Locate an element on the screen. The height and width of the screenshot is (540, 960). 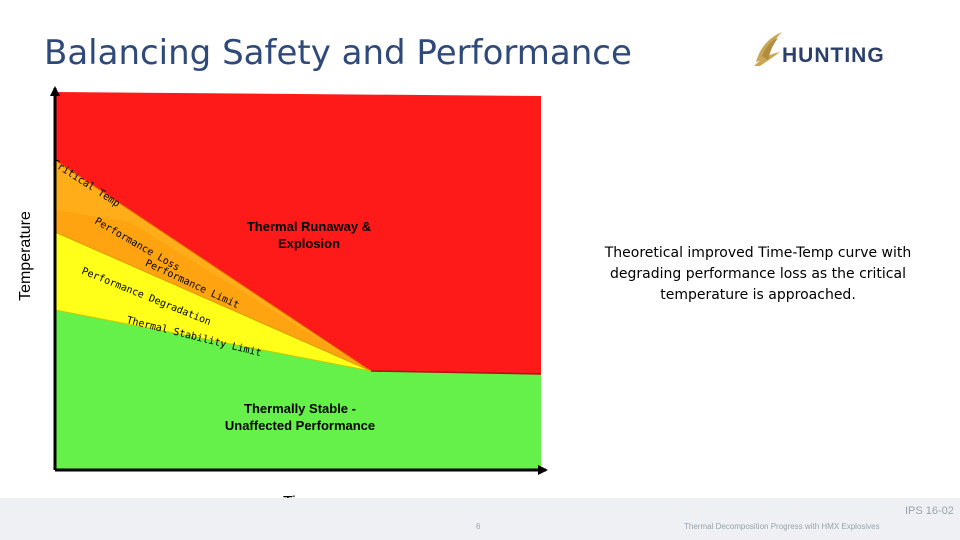
y-axis-label: Temperature is located at coordinates (25, 256).